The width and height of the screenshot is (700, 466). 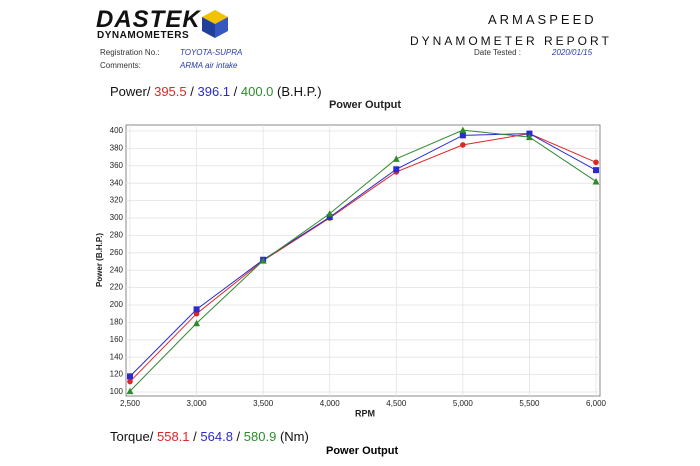 I want to click on x-tick-label: 4,500, so click(x=396, y=403).